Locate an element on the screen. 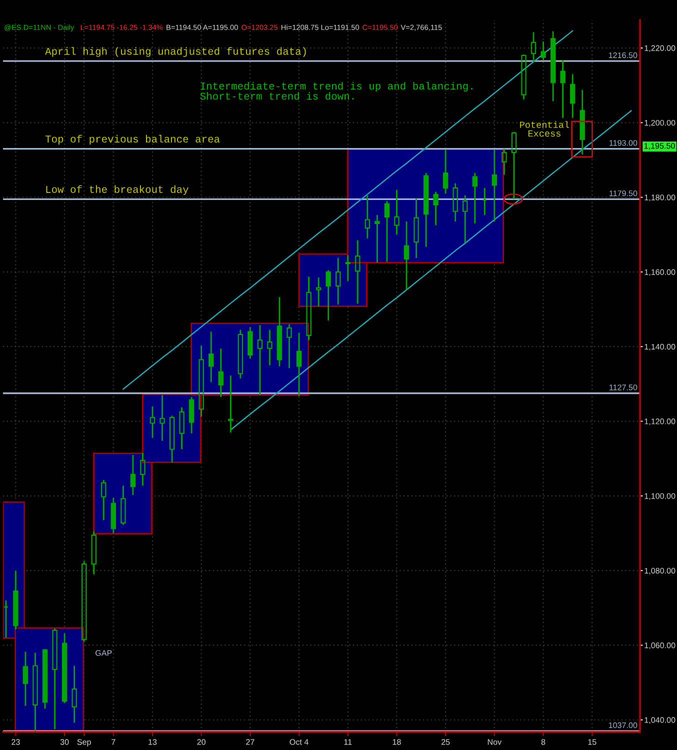 Image resolution: width=677 pixels, height=750 pixels. y-tick-label: 1,040.00 is located at coordinates (660, 720).